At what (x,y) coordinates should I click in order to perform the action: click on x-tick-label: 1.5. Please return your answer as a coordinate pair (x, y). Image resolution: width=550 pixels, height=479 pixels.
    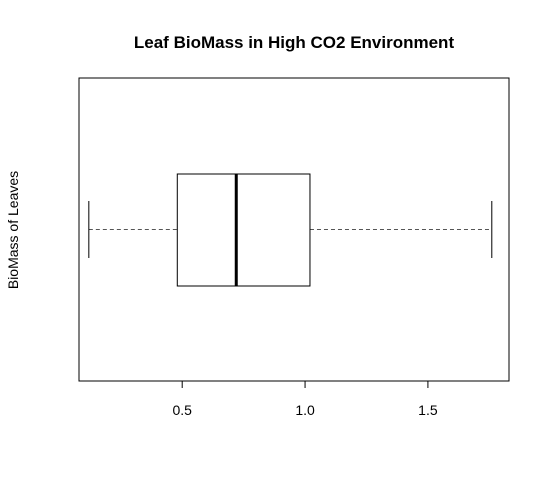
    Looking at the image, I should click on (428, 410).